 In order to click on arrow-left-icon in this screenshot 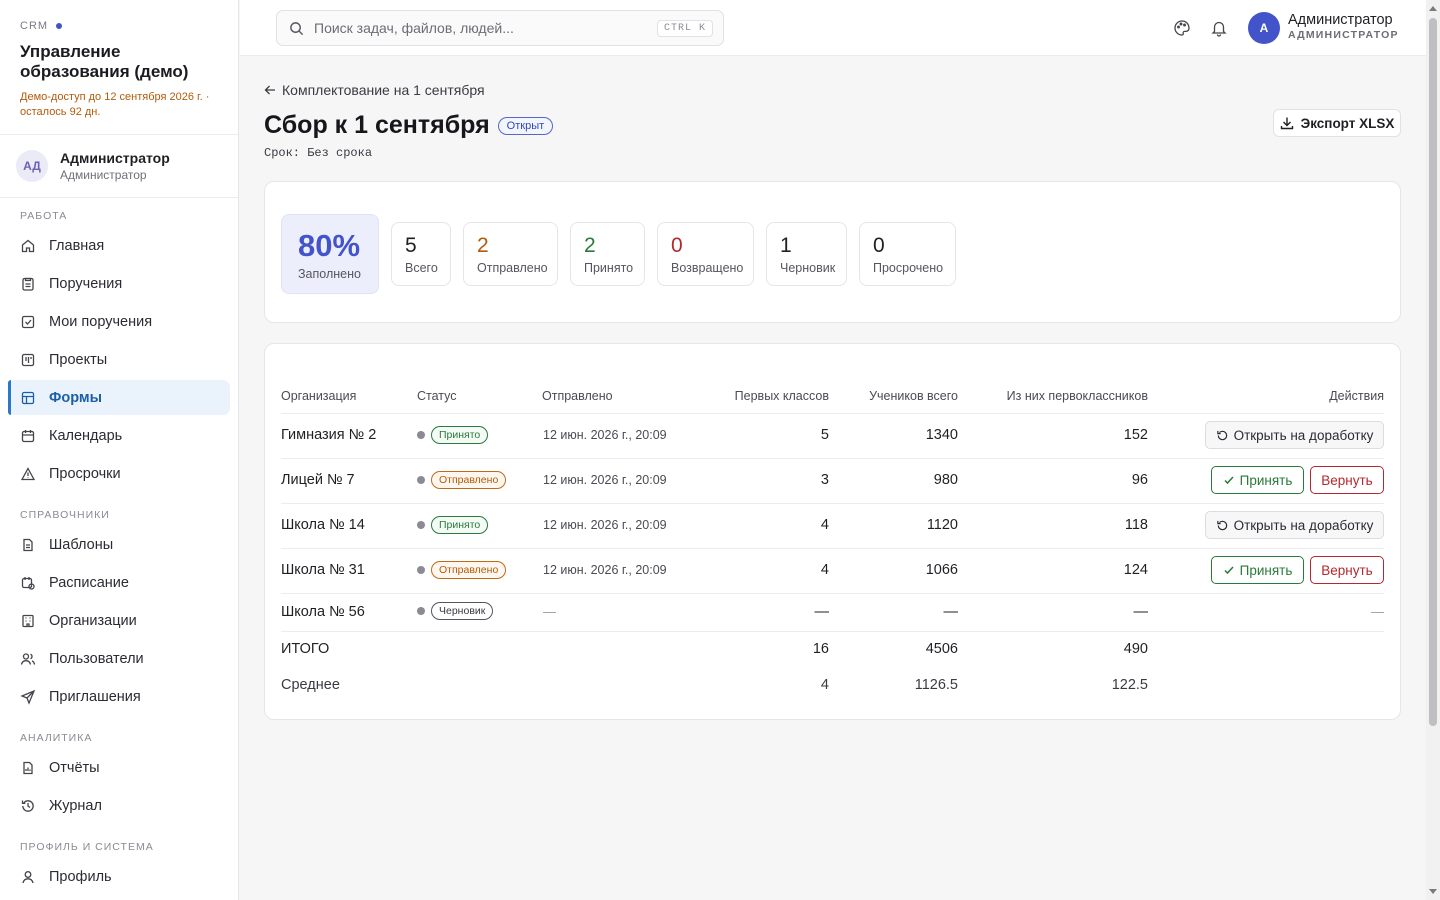, I will do `click(269, 90)`.